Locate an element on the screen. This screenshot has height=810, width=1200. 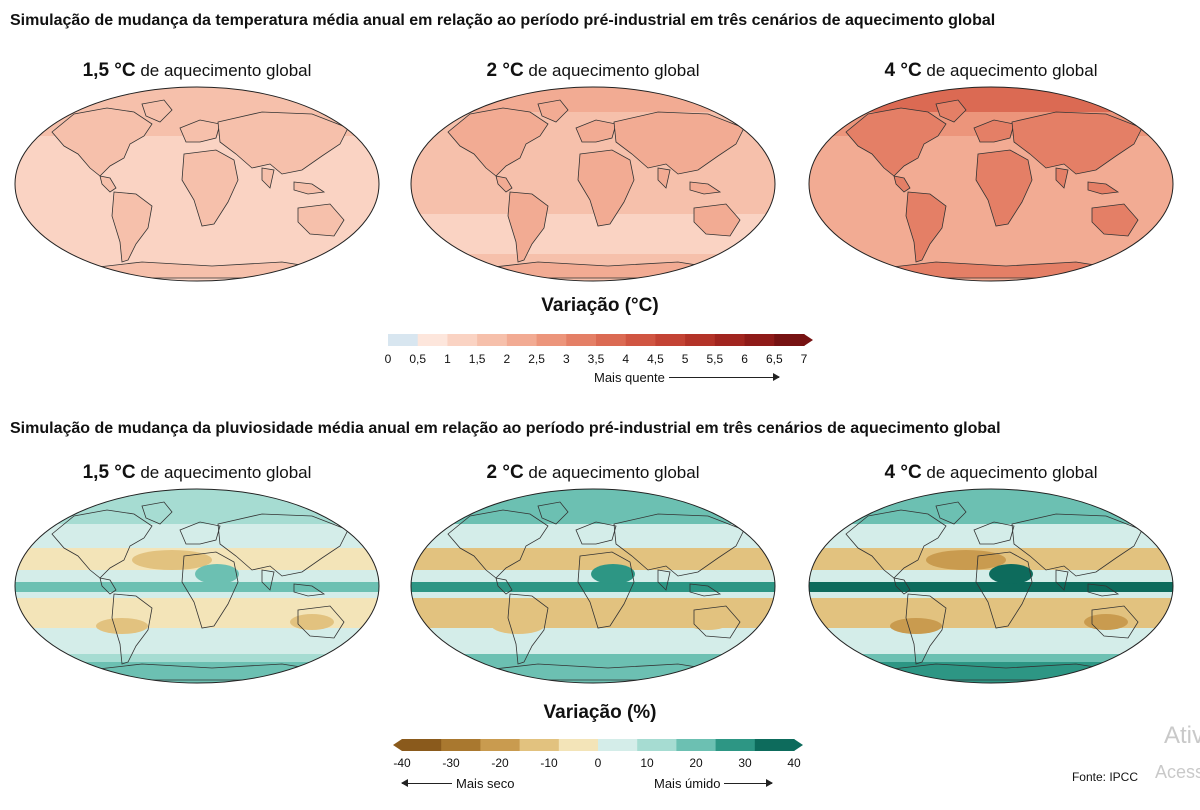
right-arrow-icon is located at coordinates (724, 377).